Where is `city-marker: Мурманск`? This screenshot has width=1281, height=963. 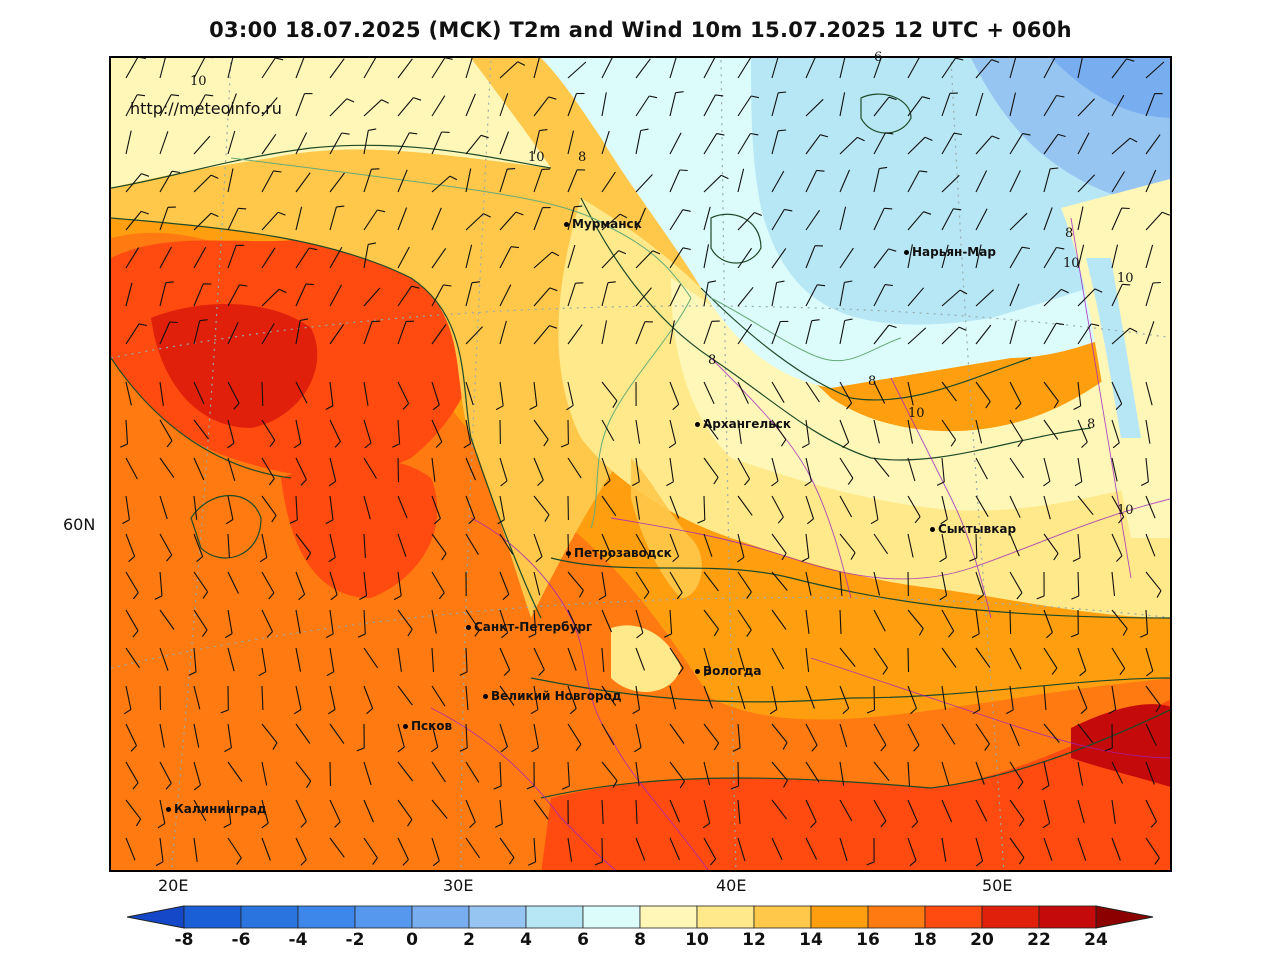
city-marker: Мурманск is located at coordinates (603, 224).